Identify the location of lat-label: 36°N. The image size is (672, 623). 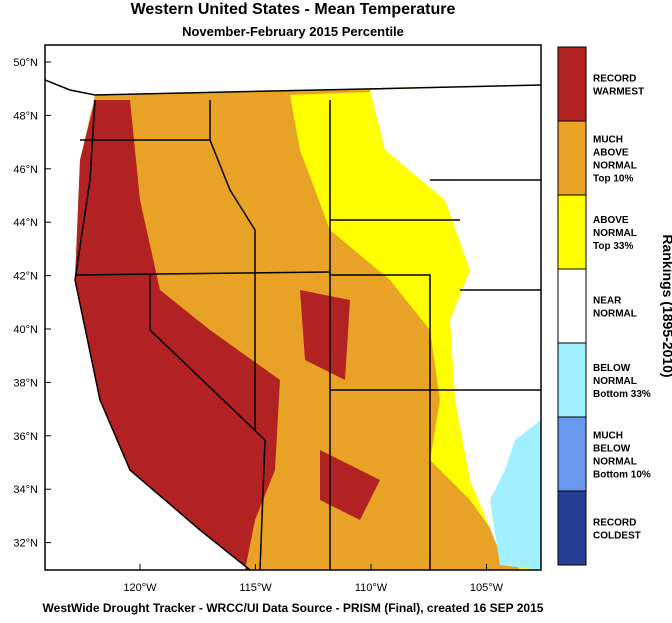
(25, 437).